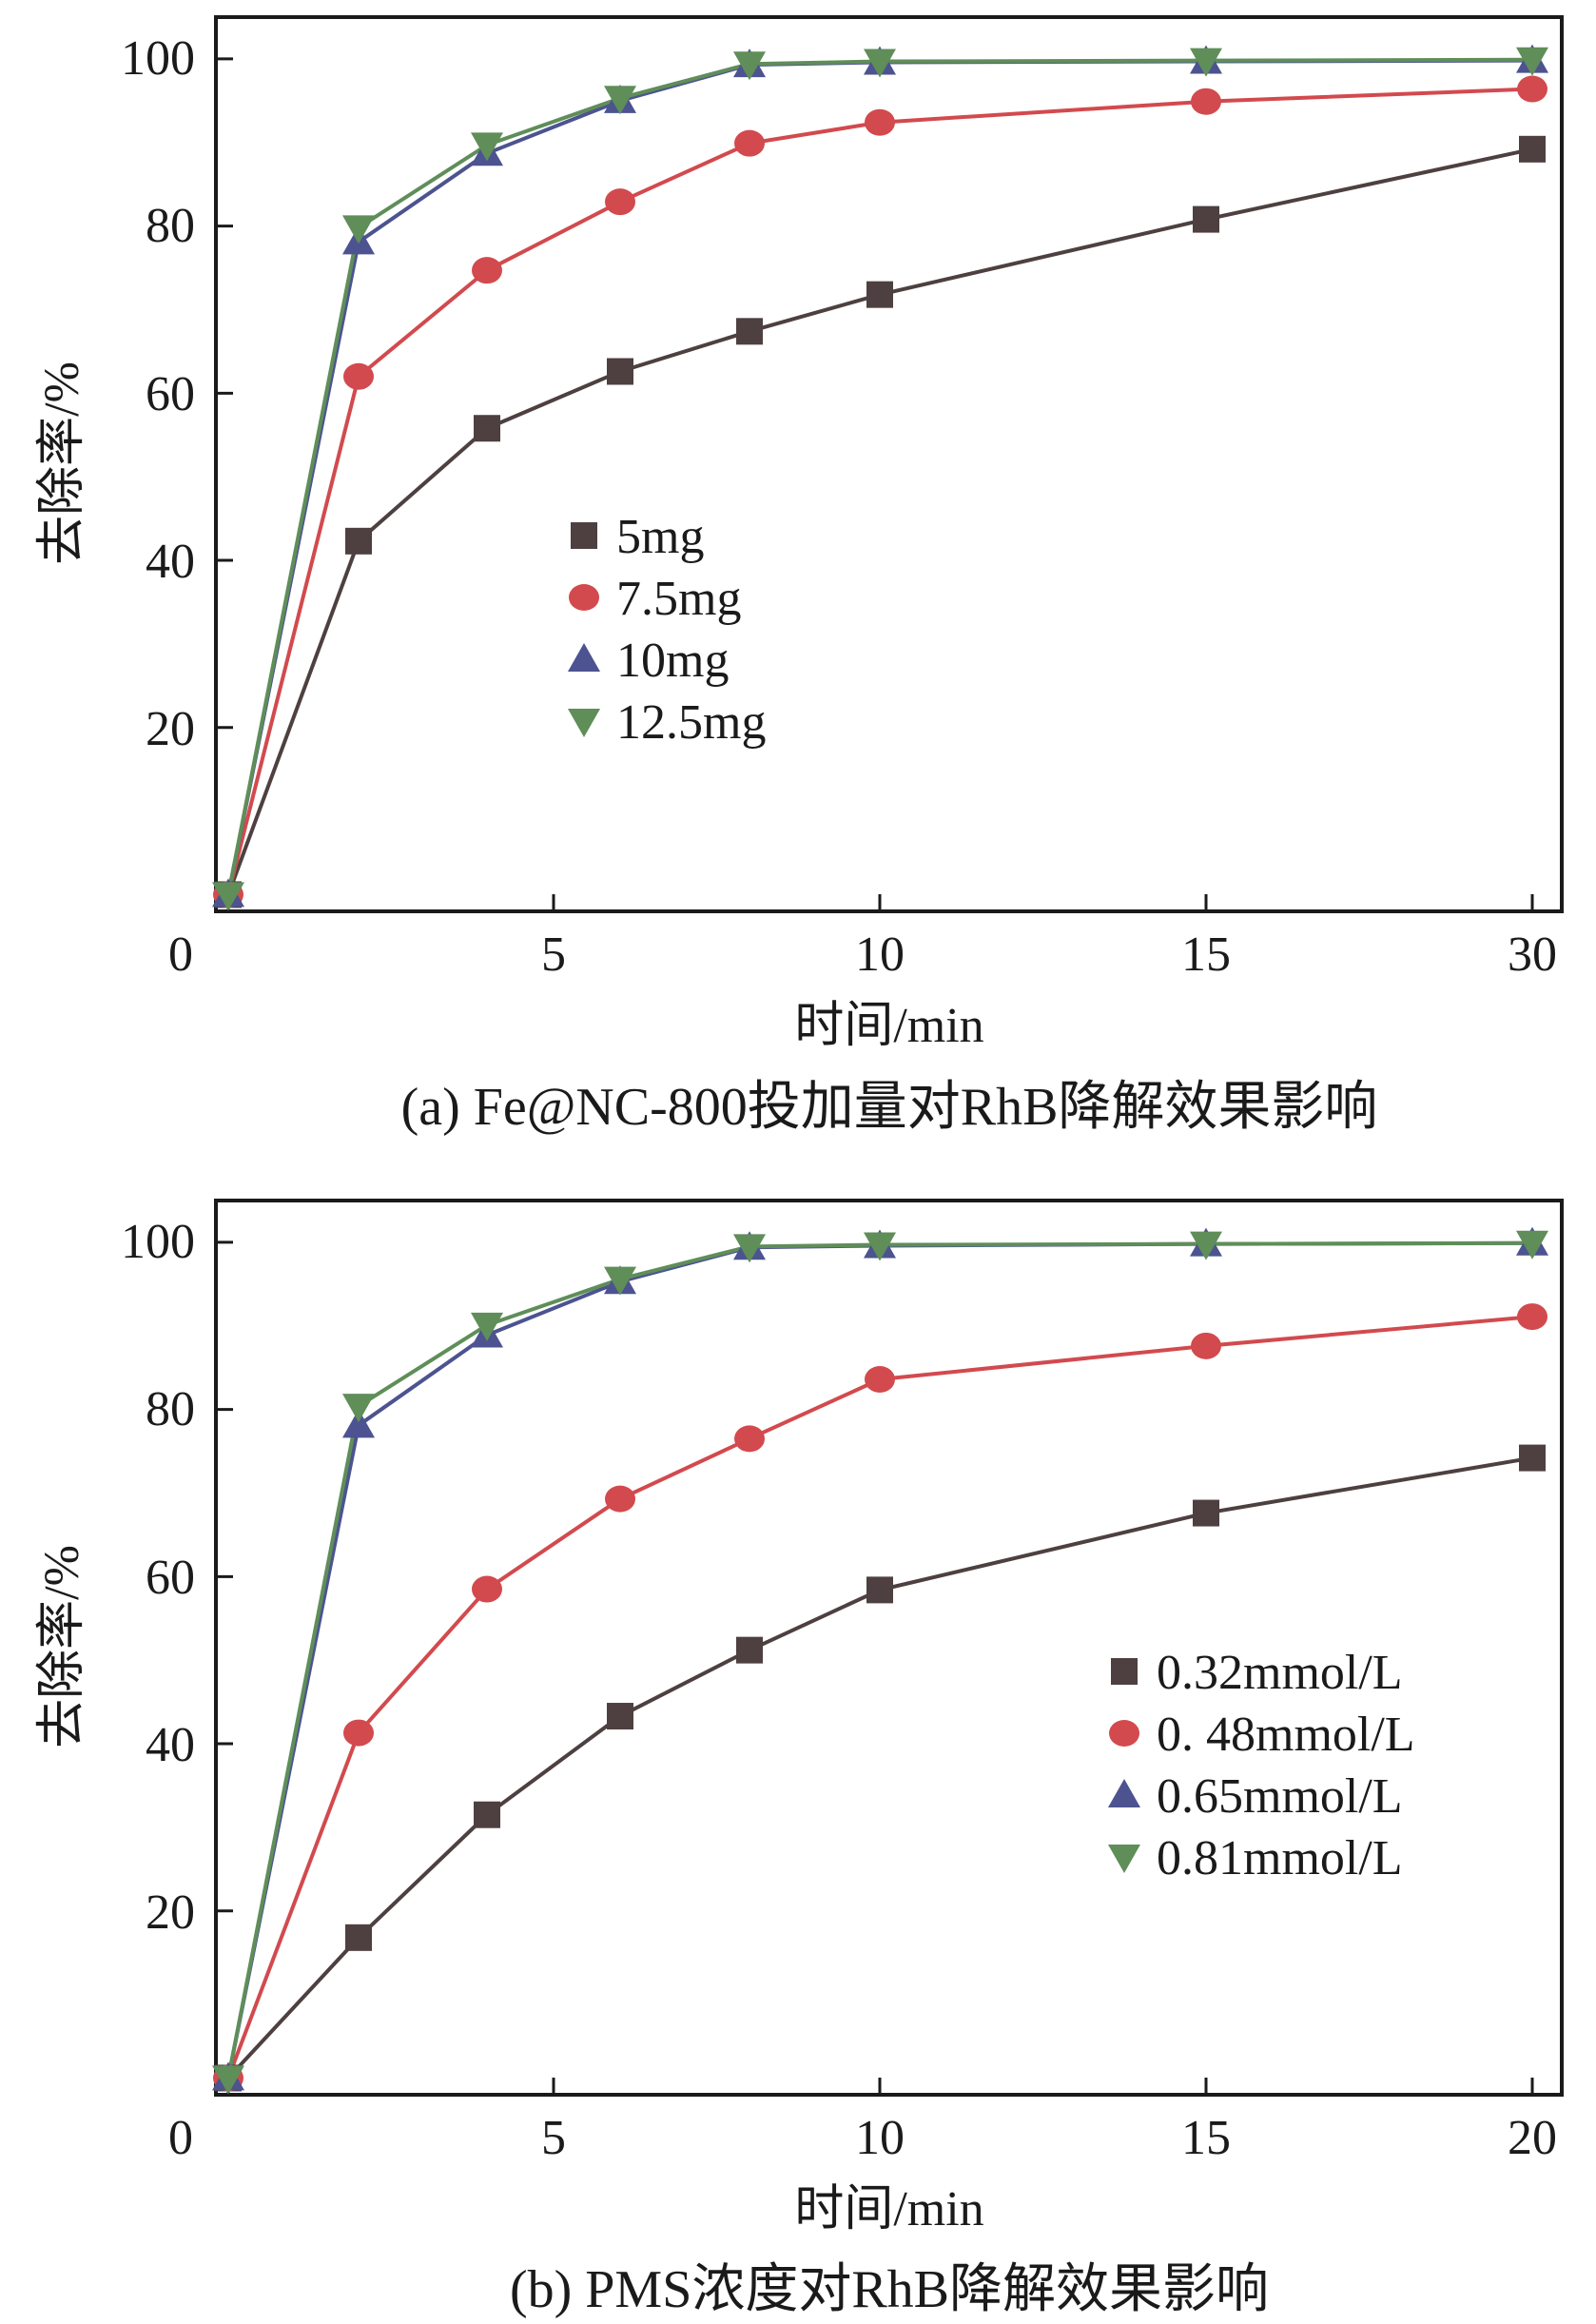 The image size is (1596, 2324). What do you see at coordinates (880, 955) in the screenshot?
I see `x-tick-label: 10` at bounding box center [880, 955].